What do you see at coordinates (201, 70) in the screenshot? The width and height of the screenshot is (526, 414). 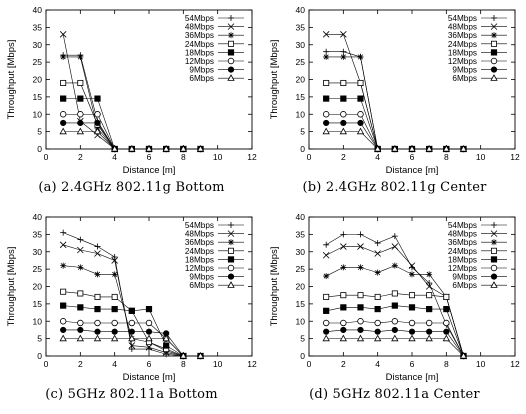 I see `legend-label: 9Mbps` at bounding box center [201, 70].